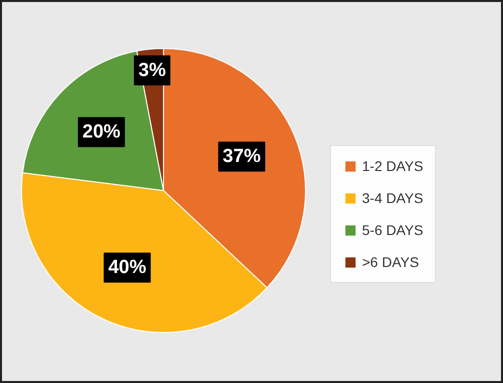 Image resolution: width=503 pixels, height=383 pixels. Describe the element at coordinates (393, 198) in the screenshot. I see `legend-label: 3-4 DAYS` at that location.